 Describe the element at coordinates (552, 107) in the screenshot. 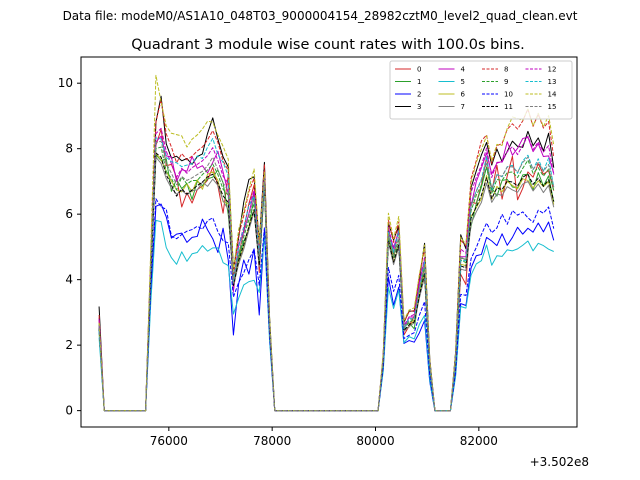

I see `legend-label-15: 15` at that location.